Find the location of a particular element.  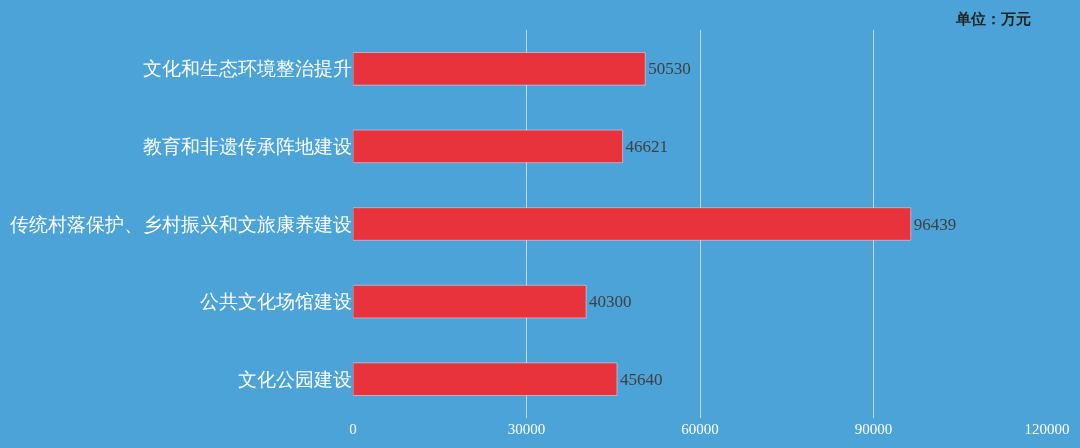

data-label: 96439 is located at coordinates (935, 224).